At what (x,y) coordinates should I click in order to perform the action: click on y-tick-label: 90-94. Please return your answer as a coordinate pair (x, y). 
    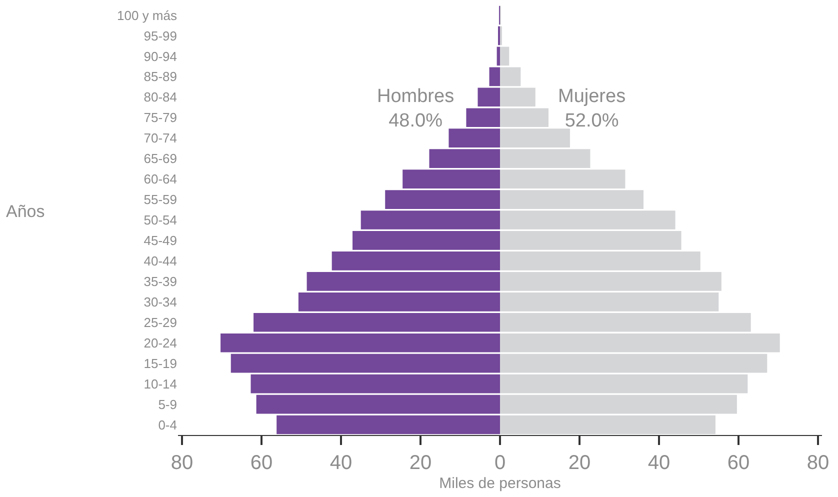
    Looking at the image, I should click on (160, 56).